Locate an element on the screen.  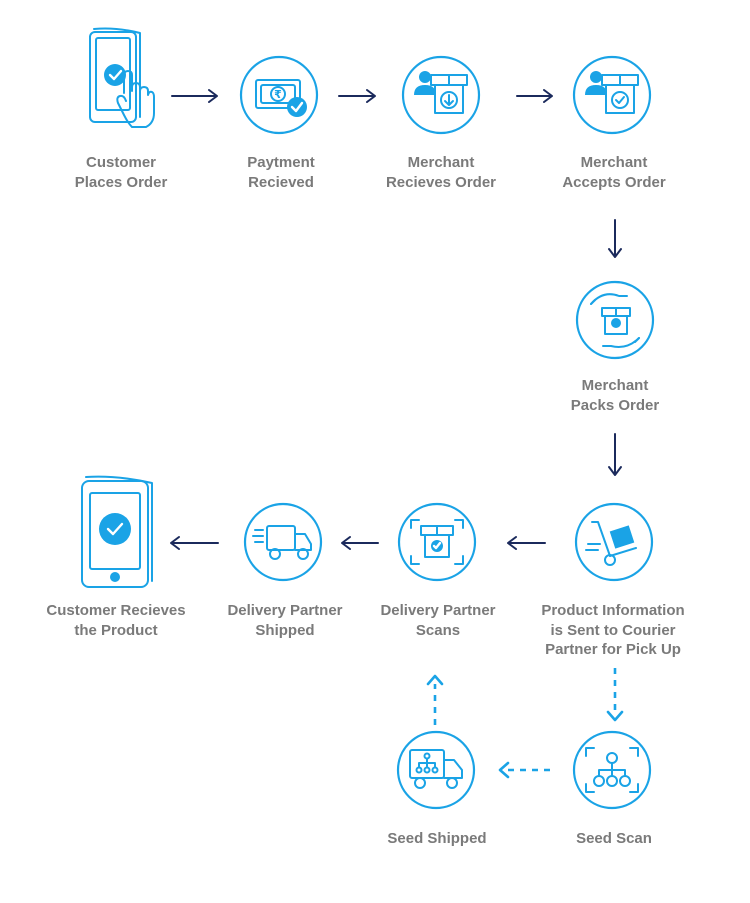
arrow-seed-scan-to-seed-shipped is located at coordinates (524, 770).